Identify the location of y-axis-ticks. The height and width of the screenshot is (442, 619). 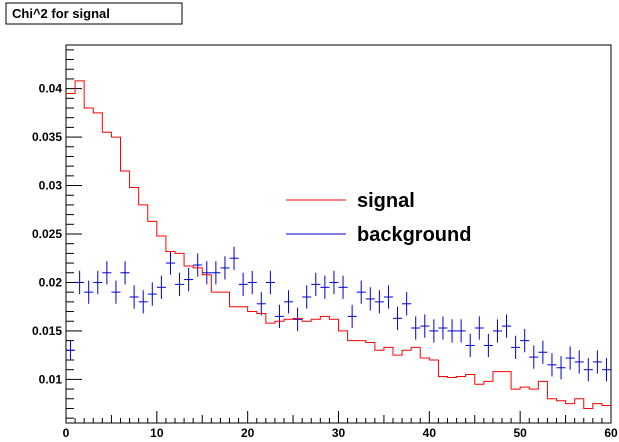
(74, 234).